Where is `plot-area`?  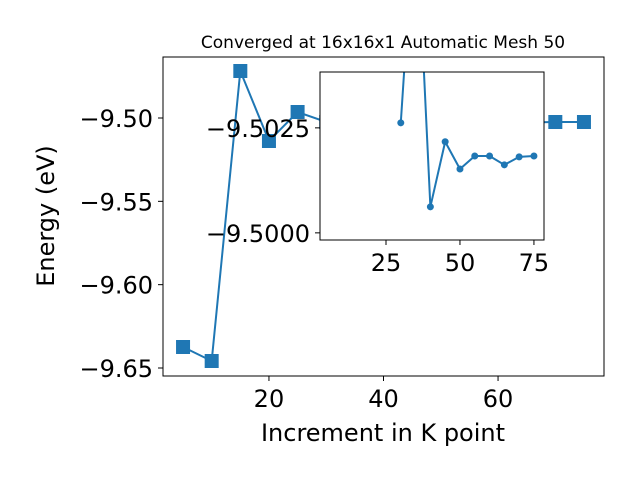
plot-area is located at coordinates (432, 156).